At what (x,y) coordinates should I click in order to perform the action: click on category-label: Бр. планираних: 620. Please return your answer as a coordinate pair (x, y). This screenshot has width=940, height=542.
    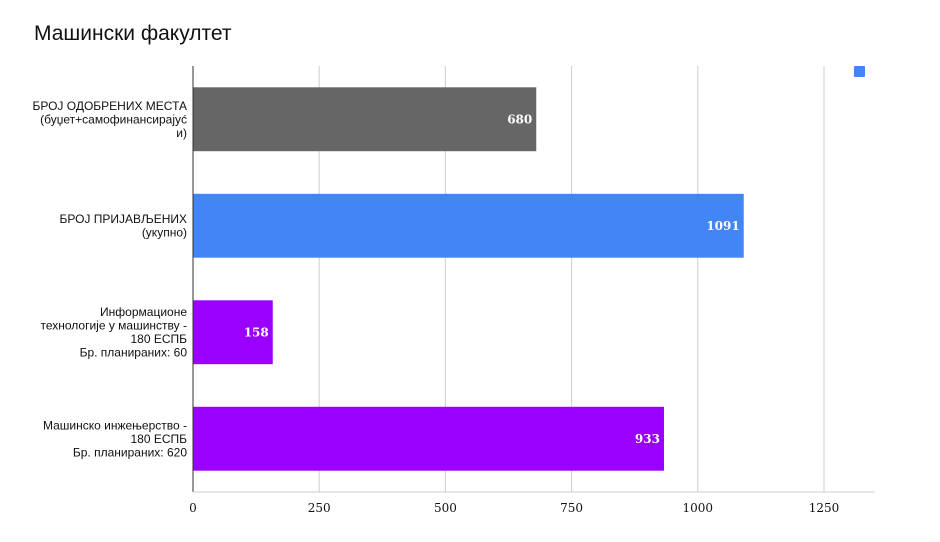
    Looking at the image, I should click on (130, 452).